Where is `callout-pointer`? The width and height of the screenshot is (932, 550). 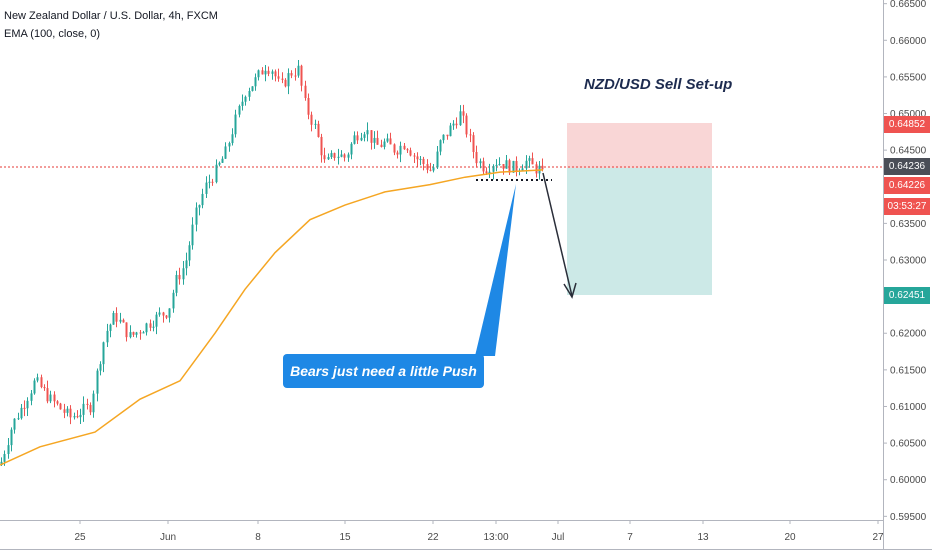
callout-pointer is located at coordinates (495, 270).